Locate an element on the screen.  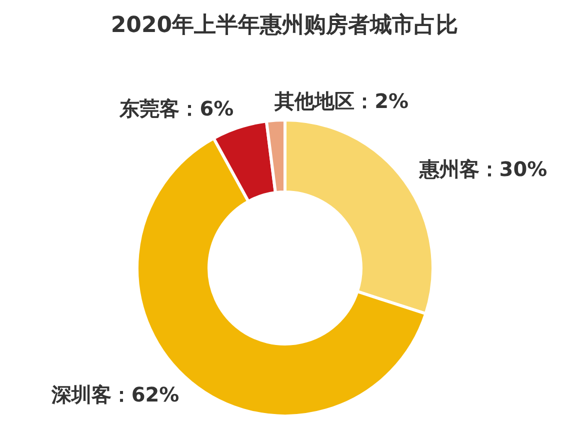
slice-label: 东莞客：6% is located at coordinates (176, 108).